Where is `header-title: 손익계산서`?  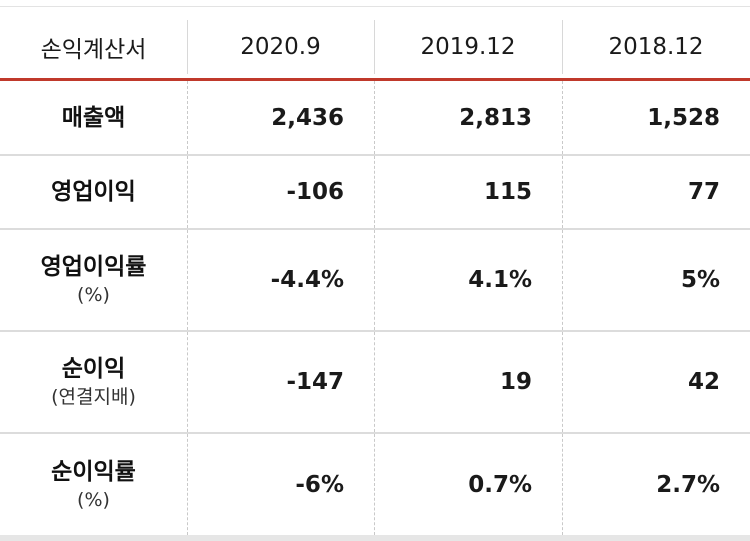
header-title: 손익계산서 is located at coordinates (93, 50).